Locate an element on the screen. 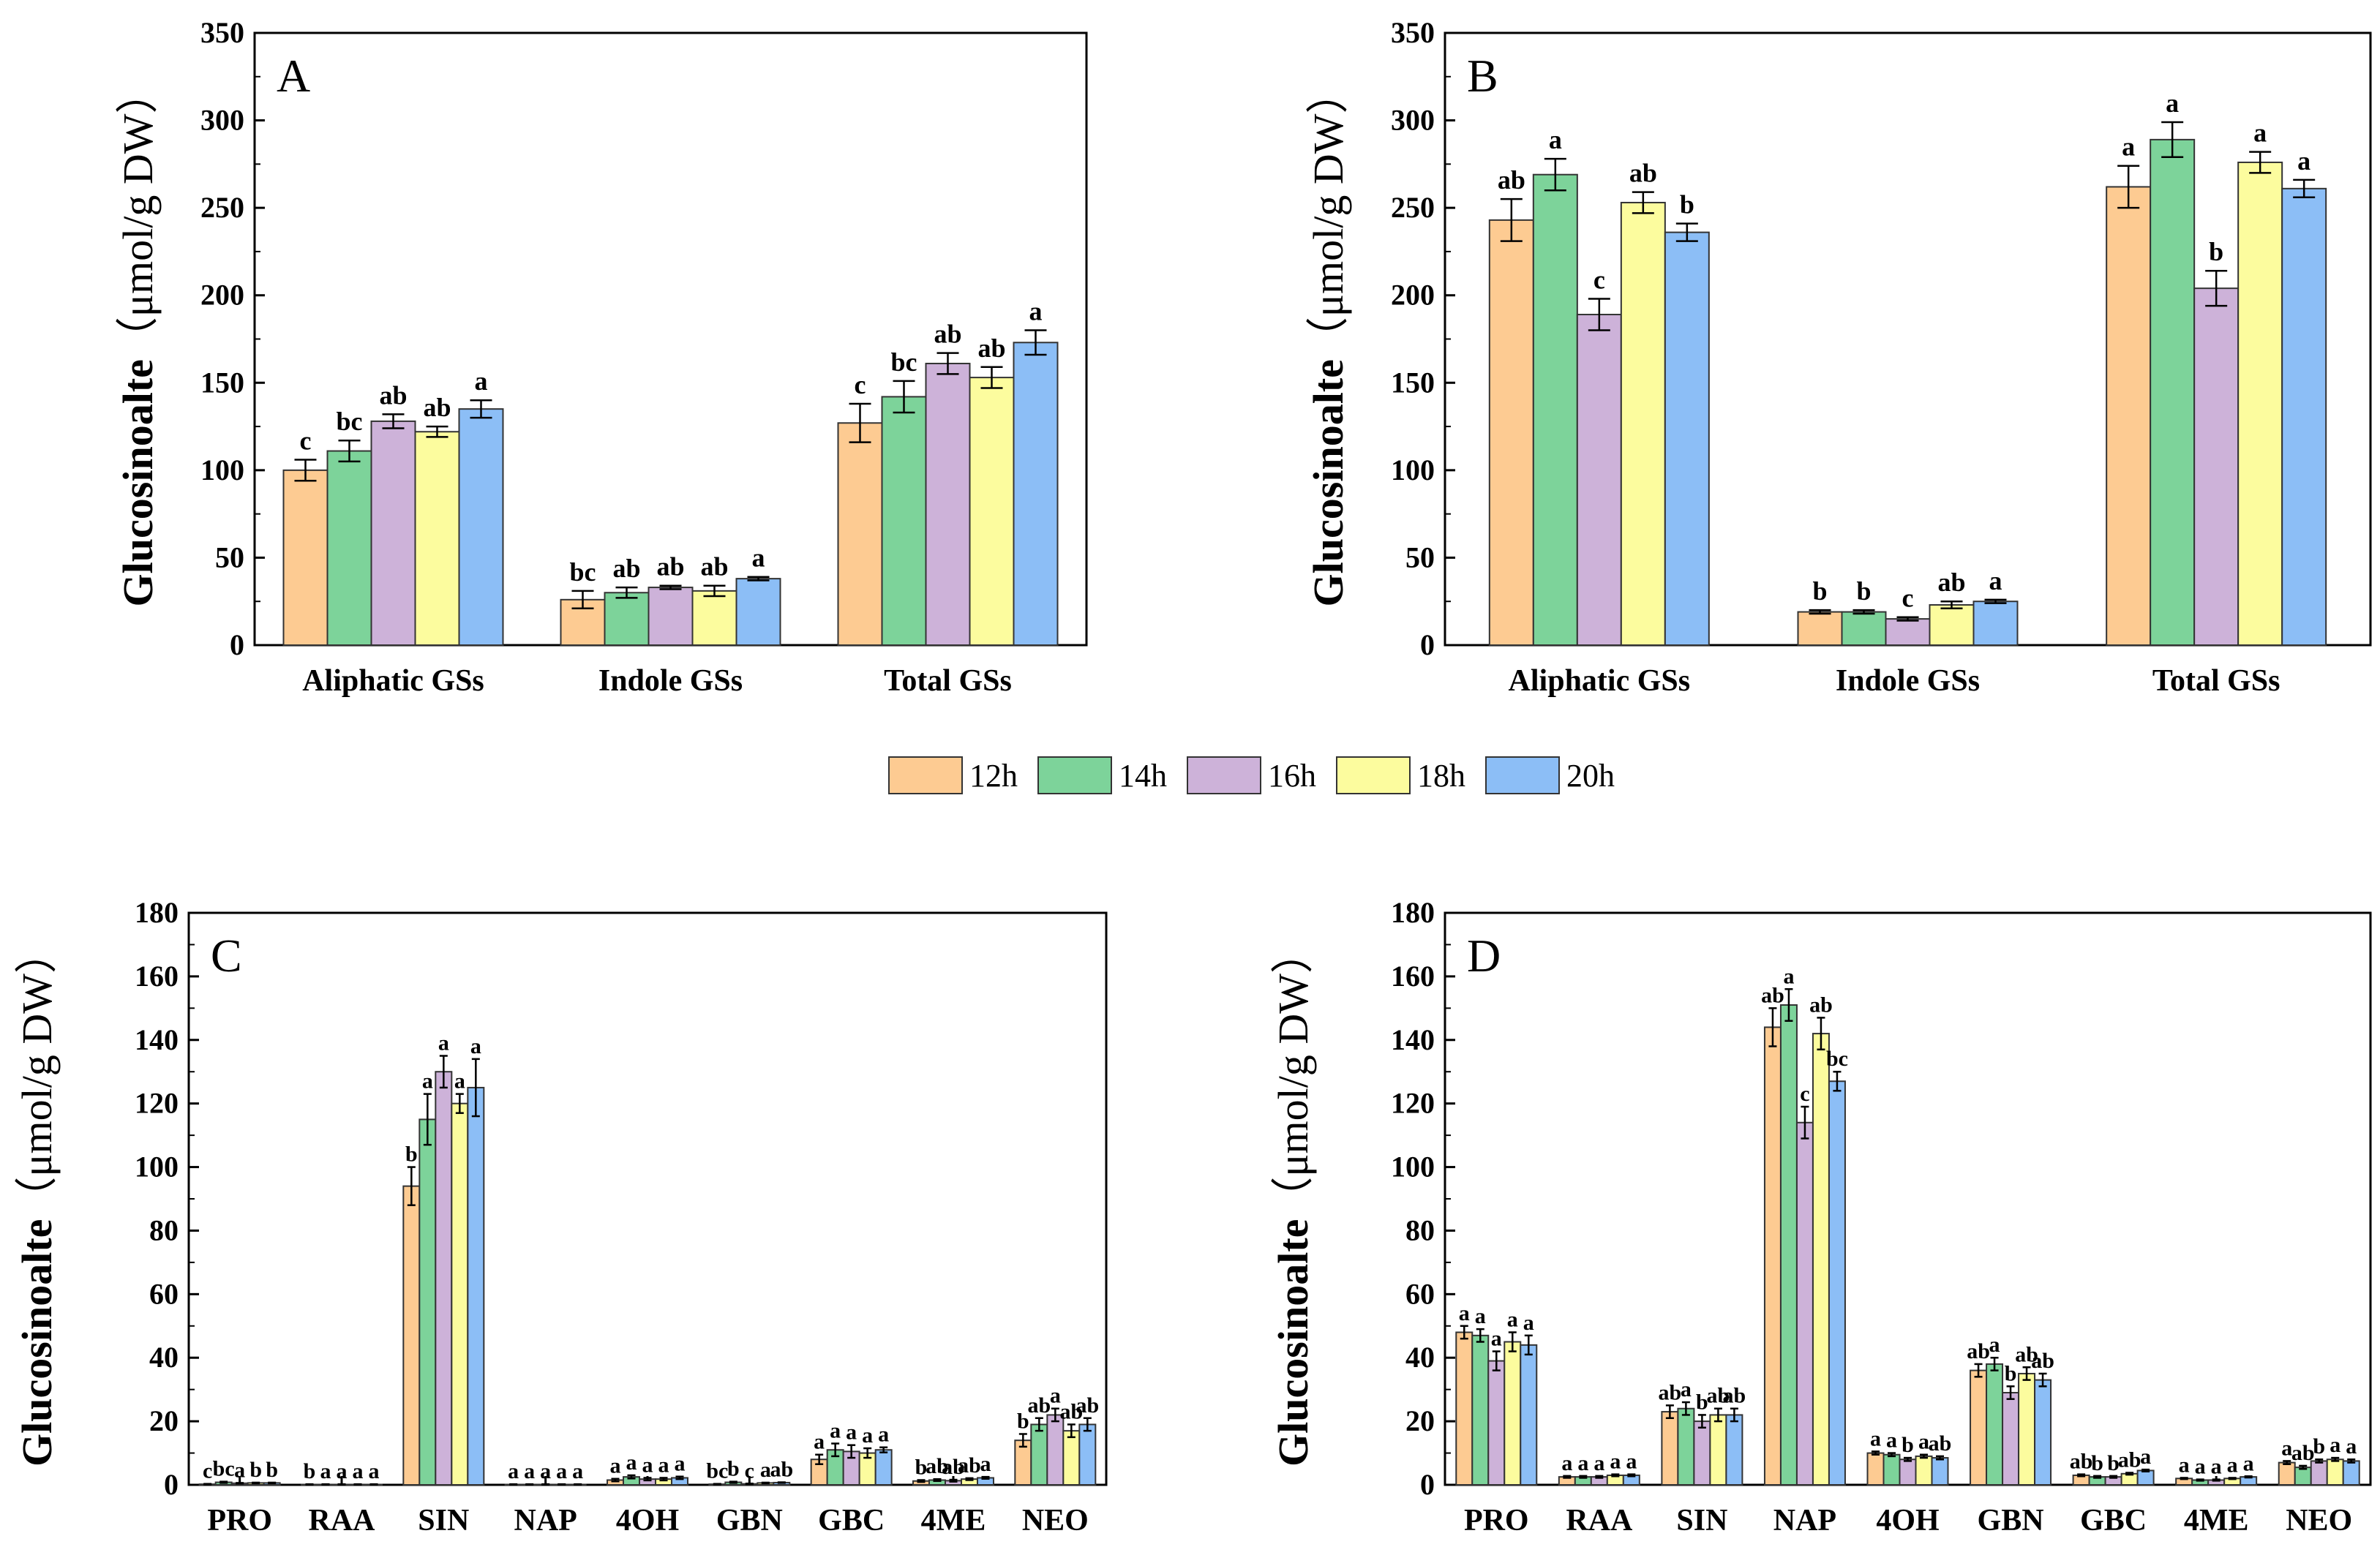 The height and width of the screenshot is (1547, 2380). x-tick-label: RAA is located at coordinates (1599, 1520).